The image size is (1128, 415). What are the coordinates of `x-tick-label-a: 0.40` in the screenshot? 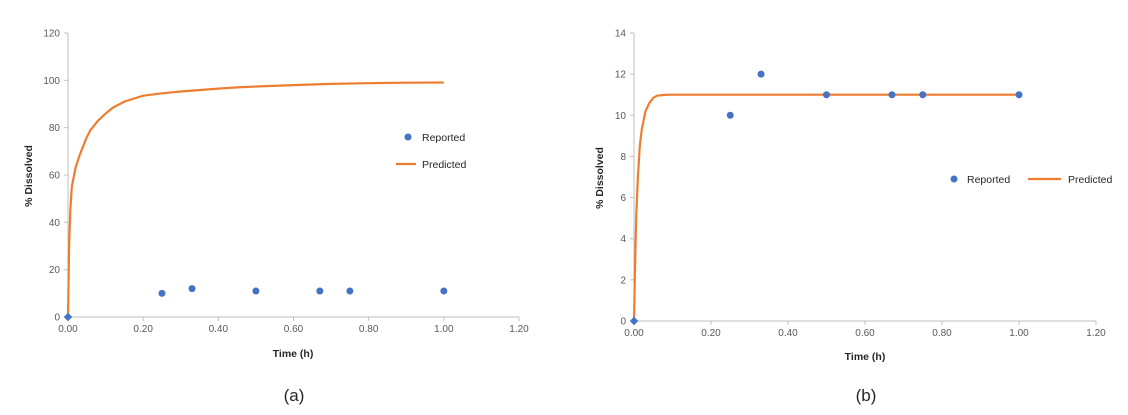 It's located at (219, 329).